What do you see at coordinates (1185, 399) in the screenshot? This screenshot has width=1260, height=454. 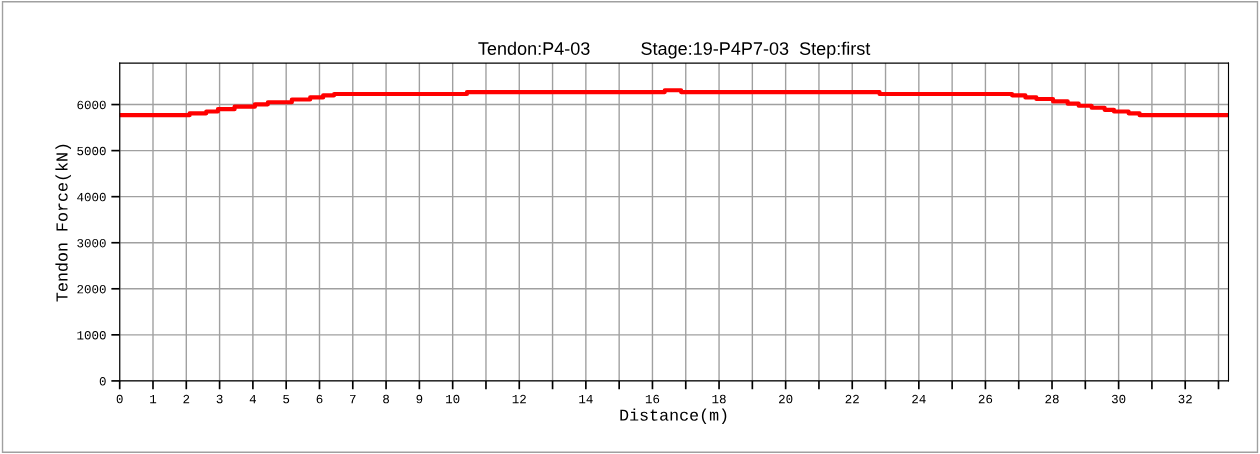 I see `x-tick-label: 32` at bounding box center [1185, 399].